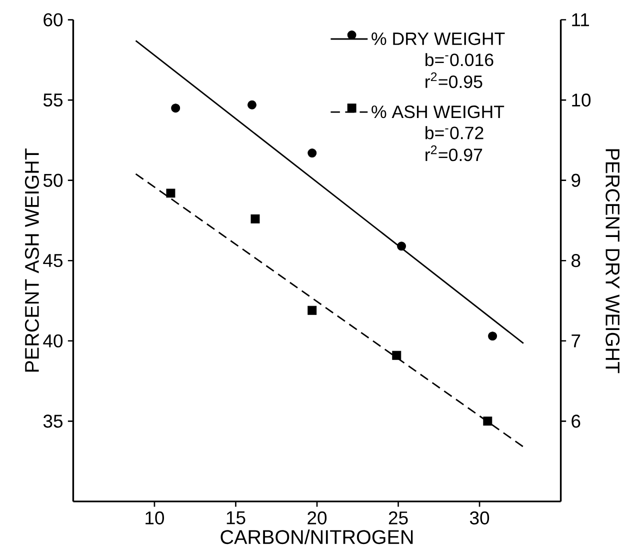  Describe the element at coordinates (155, 517) in the screenshot. I see `x-tick-label: 10` at that location.